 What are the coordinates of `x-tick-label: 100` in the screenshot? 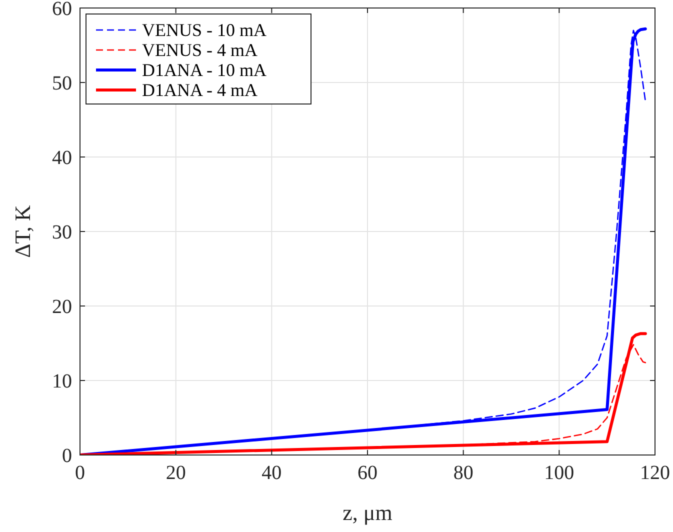 It's located at (559, 473).